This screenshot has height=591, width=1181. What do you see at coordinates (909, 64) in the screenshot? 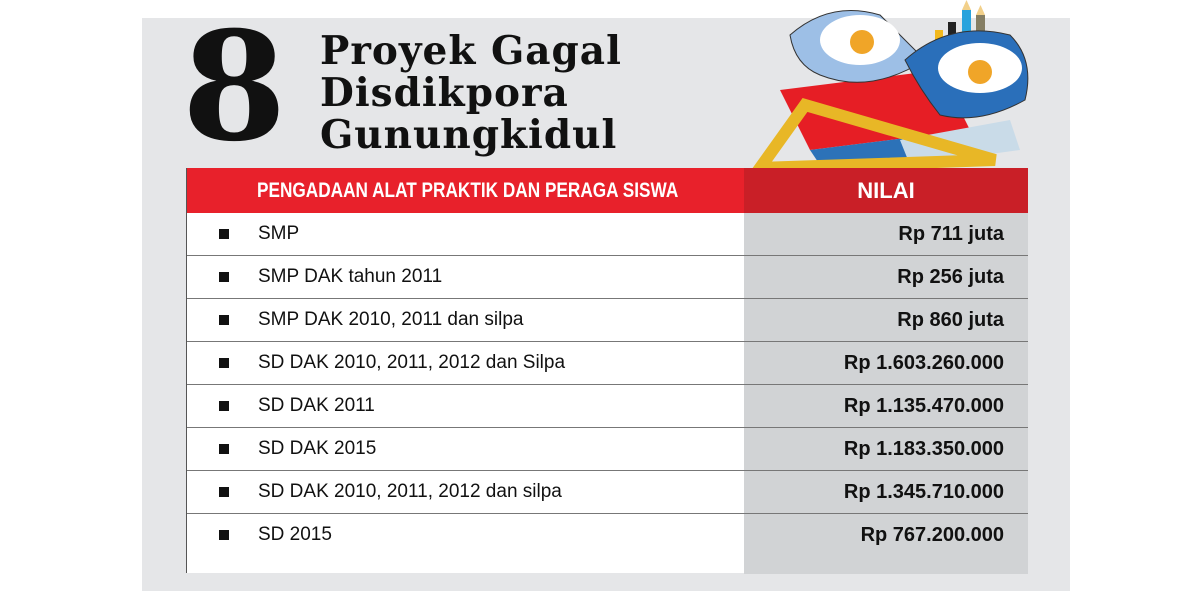
I see `school-cap-icon` at bounding box center [909, 64].